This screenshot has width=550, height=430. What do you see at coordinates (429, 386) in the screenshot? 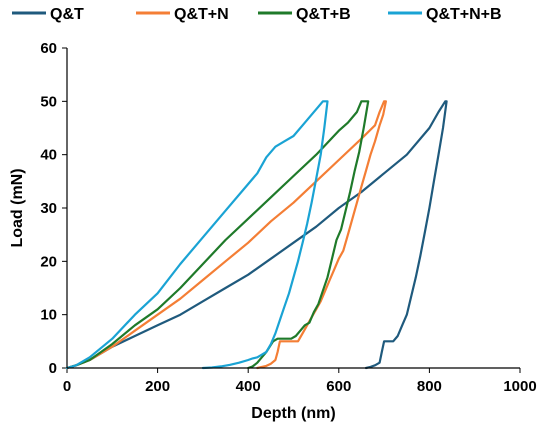
I see `x-tick-label: 800` at bounding box center [429, 386].